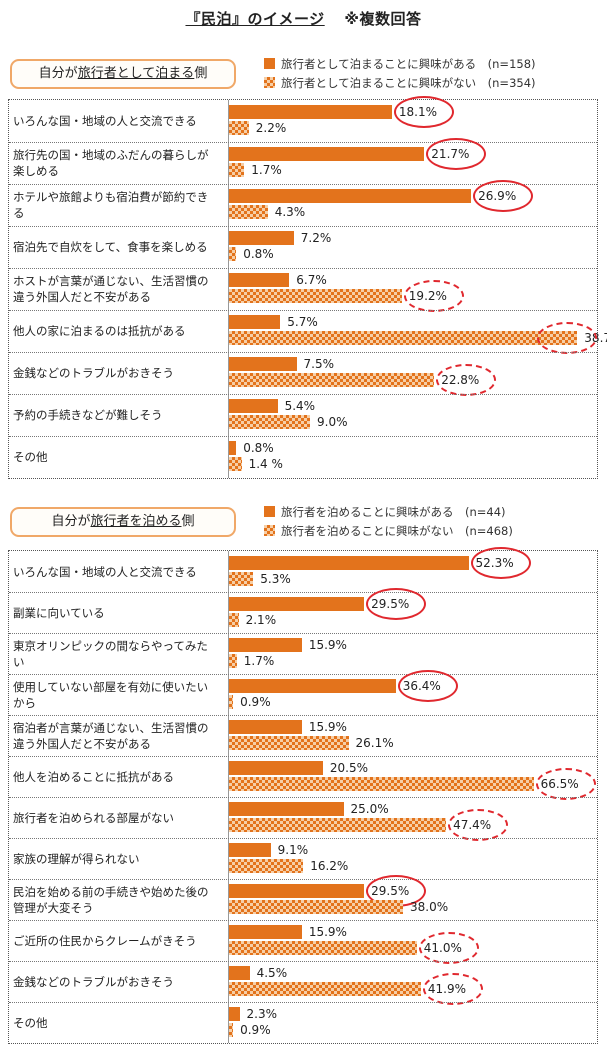 The width and height of the screenshot is (607, 1047). I want to click on section-label-suffix: 側, so click(201, 73).